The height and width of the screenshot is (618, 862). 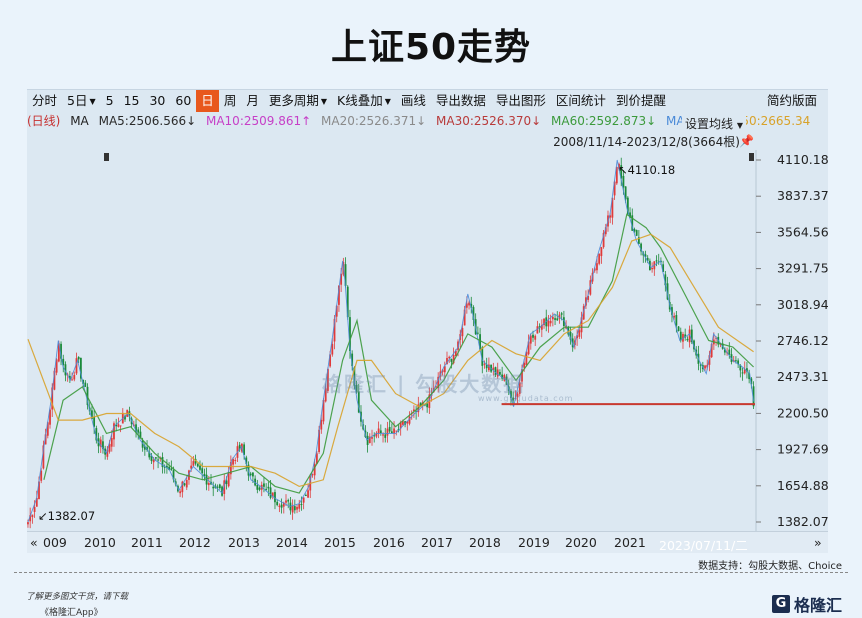 What do you see at coordinates (791, 100) in the screenshot?
I see `simple-layout-button: 简约版面` at bounding box center [791, 100].